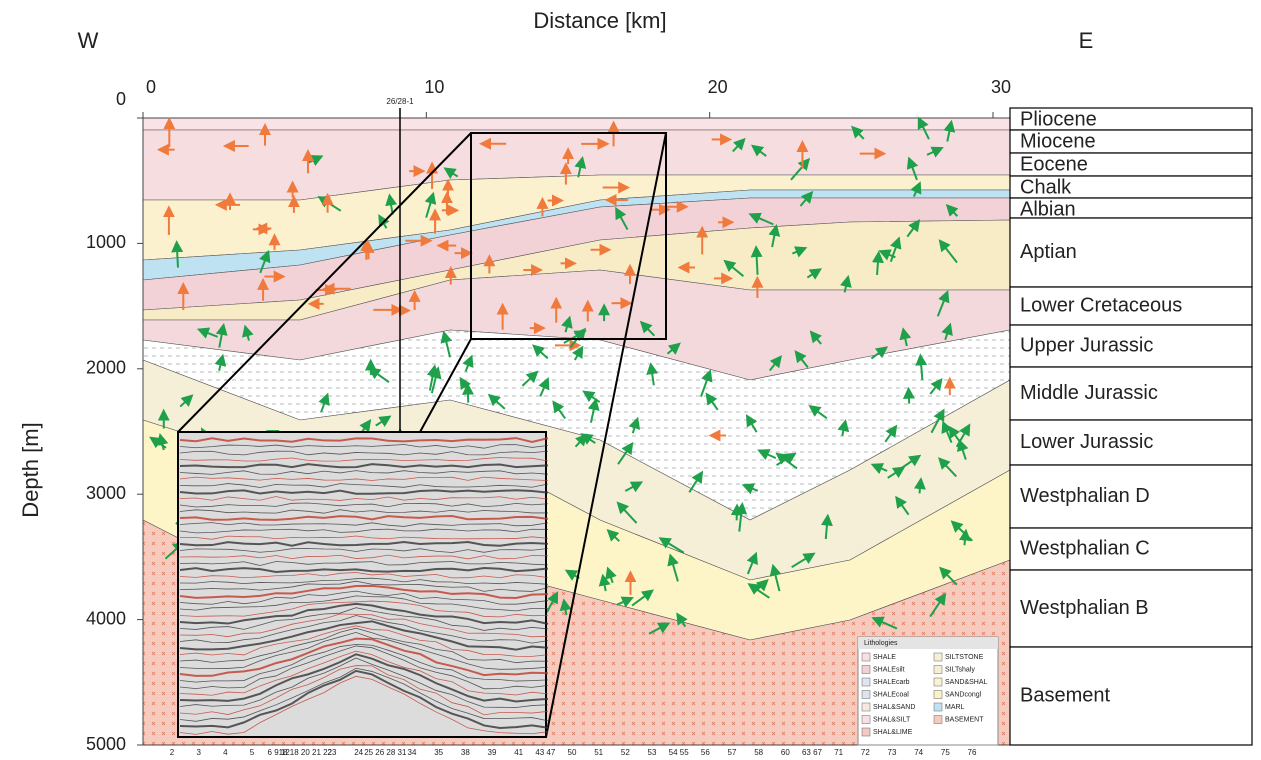 This screenshot has height=760, width=1261. Describe the element at coordinates (1065, 695) in the screenshot. I see `strat-label: Basement` at that location.